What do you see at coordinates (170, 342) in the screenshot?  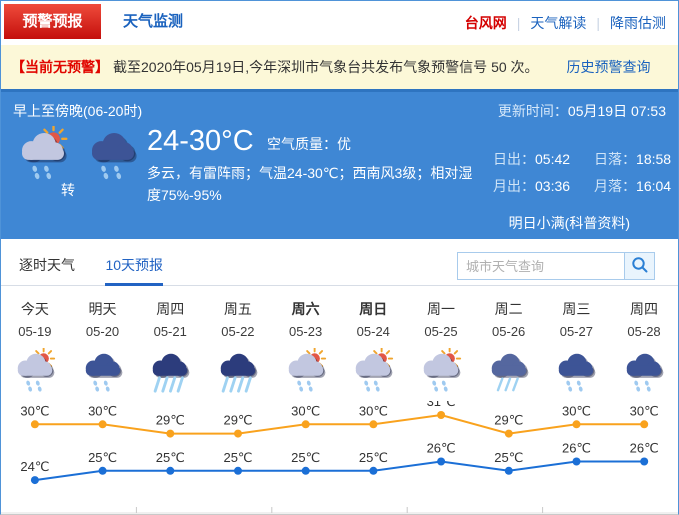 I see `forecast-day-column: 周四 05-21` at bounding box center [170, 342].